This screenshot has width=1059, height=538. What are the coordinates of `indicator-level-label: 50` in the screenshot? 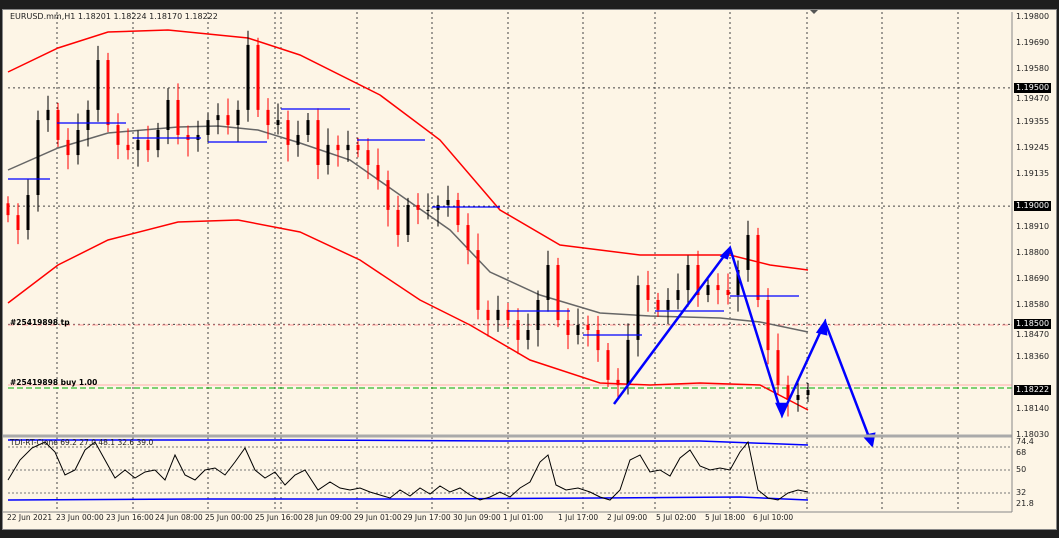 It's located at (1021, 469).